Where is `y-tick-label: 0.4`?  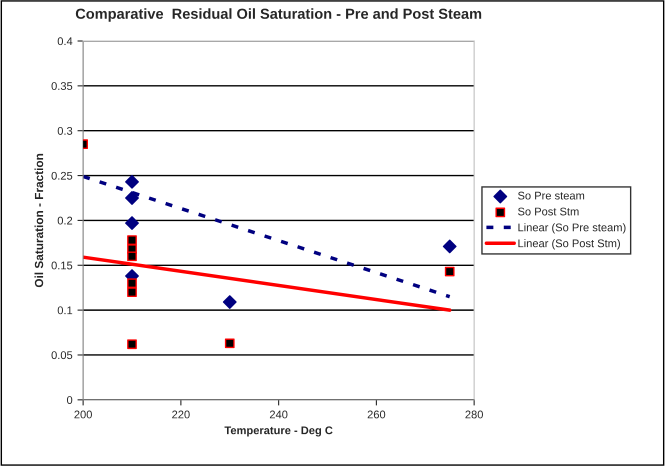
y-tick-label: 0.4 is located at coordinates (65, 41).